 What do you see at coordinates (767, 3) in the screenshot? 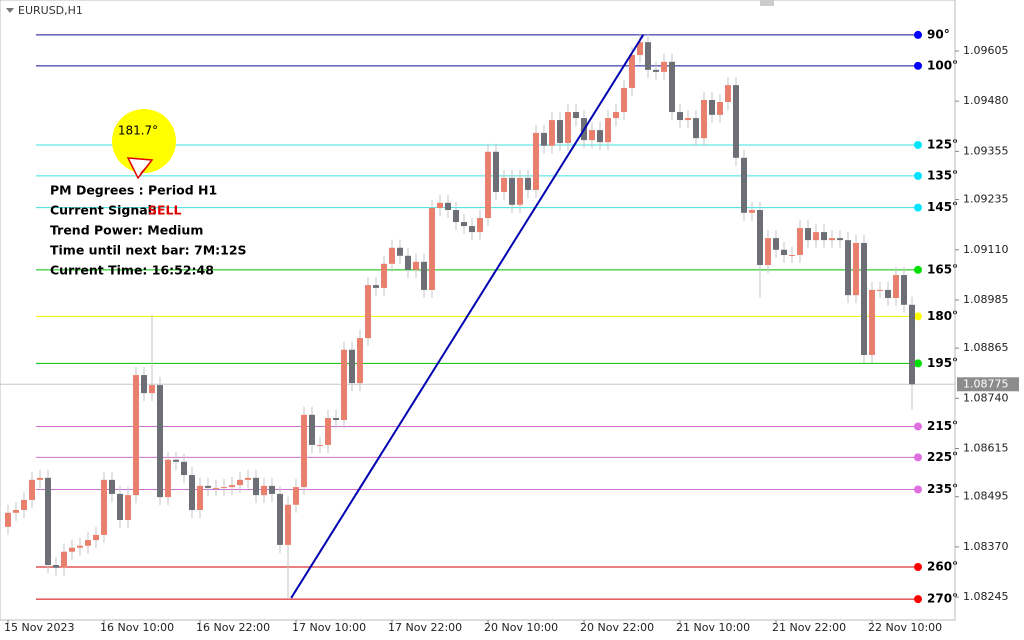
I see `scroll-tab` at bounding box center [767, 3].